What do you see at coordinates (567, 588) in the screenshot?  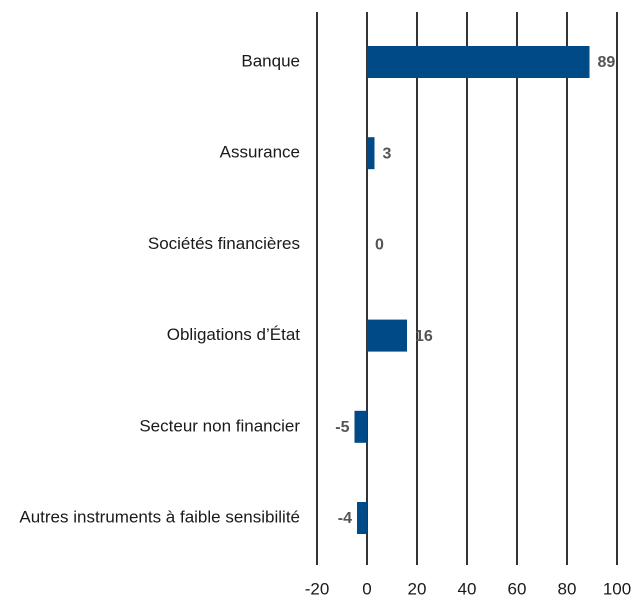 I see `x-tick-label: 80` at bounding box center [567, 588].